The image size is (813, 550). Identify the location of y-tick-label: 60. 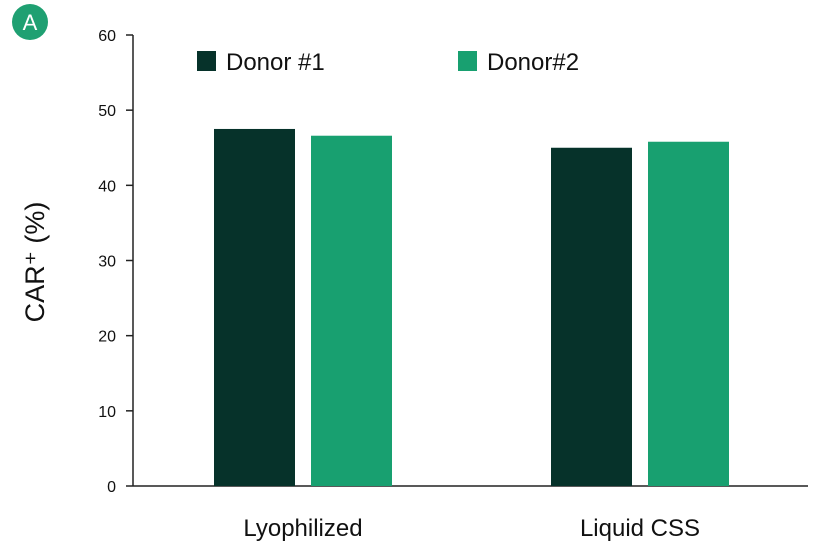
(107, 36).